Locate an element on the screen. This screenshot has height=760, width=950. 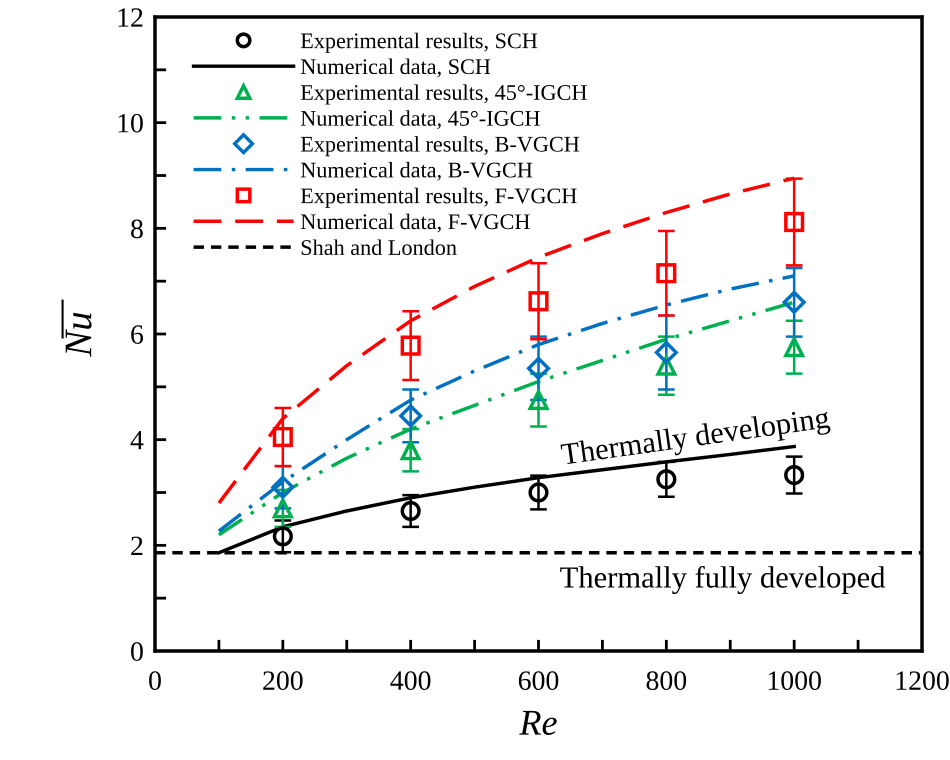
x-tick-label: 200 is located at coordinates (283, 680).